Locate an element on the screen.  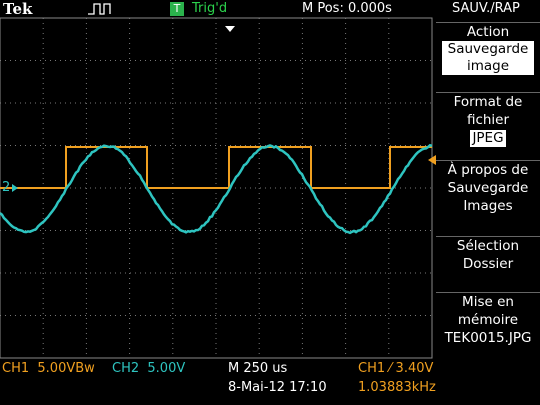
menu-label: Format de fichier is located at coordinates (488, 111).